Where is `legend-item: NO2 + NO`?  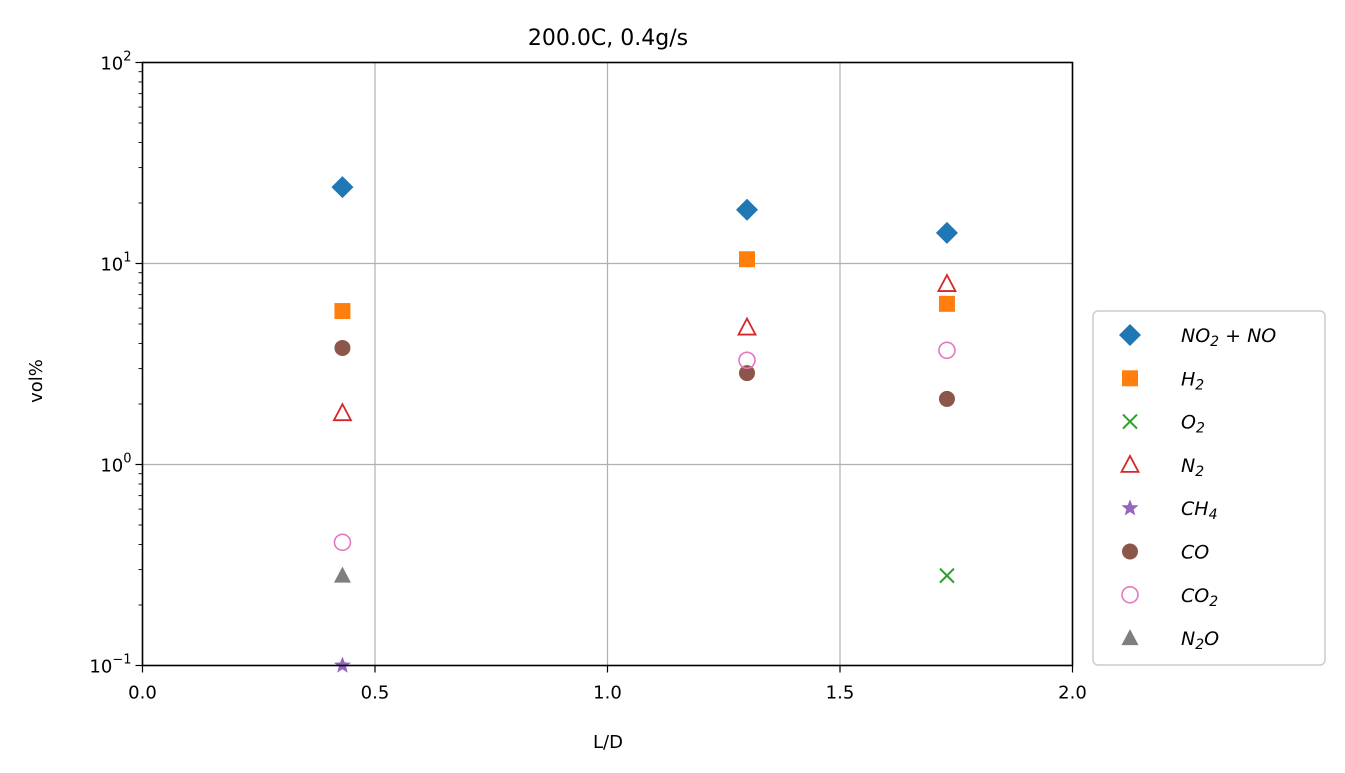 legend-item: NO2 + NO is located at coordinates (1197, 337).